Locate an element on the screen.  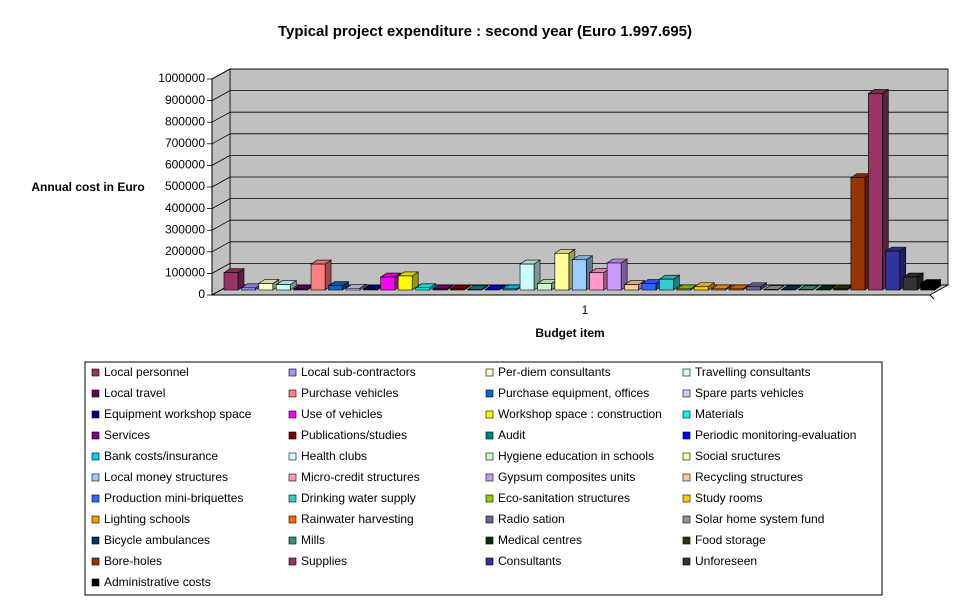
legend-label: Hygiene education in schools is located at coordinates (576, 456).